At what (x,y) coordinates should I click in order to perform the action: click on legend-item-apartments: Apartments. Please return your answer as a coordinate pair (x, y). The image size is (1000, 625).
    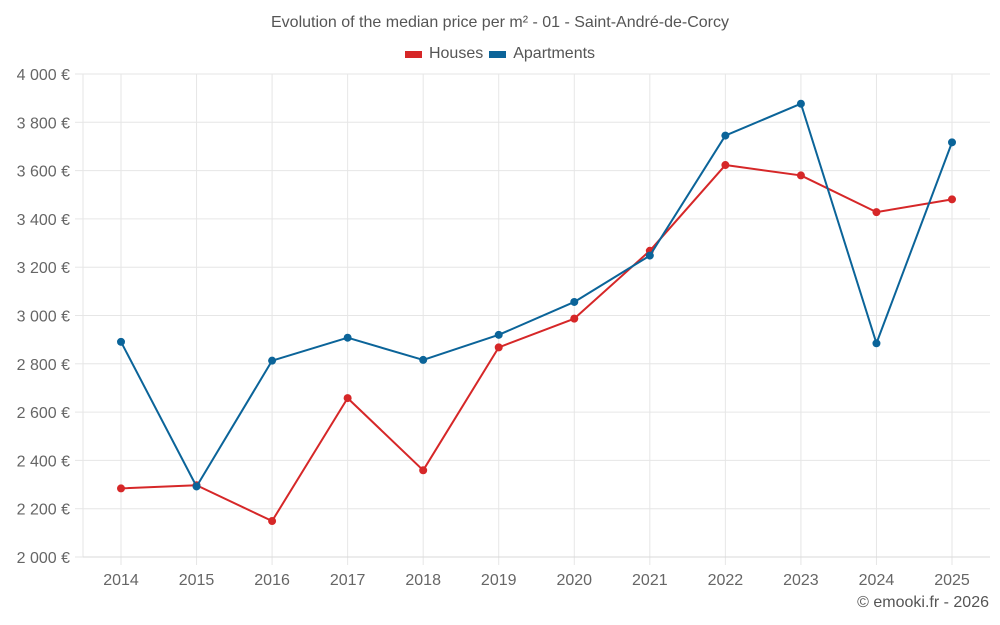
    Looking at the image, I should click on (542, 54).